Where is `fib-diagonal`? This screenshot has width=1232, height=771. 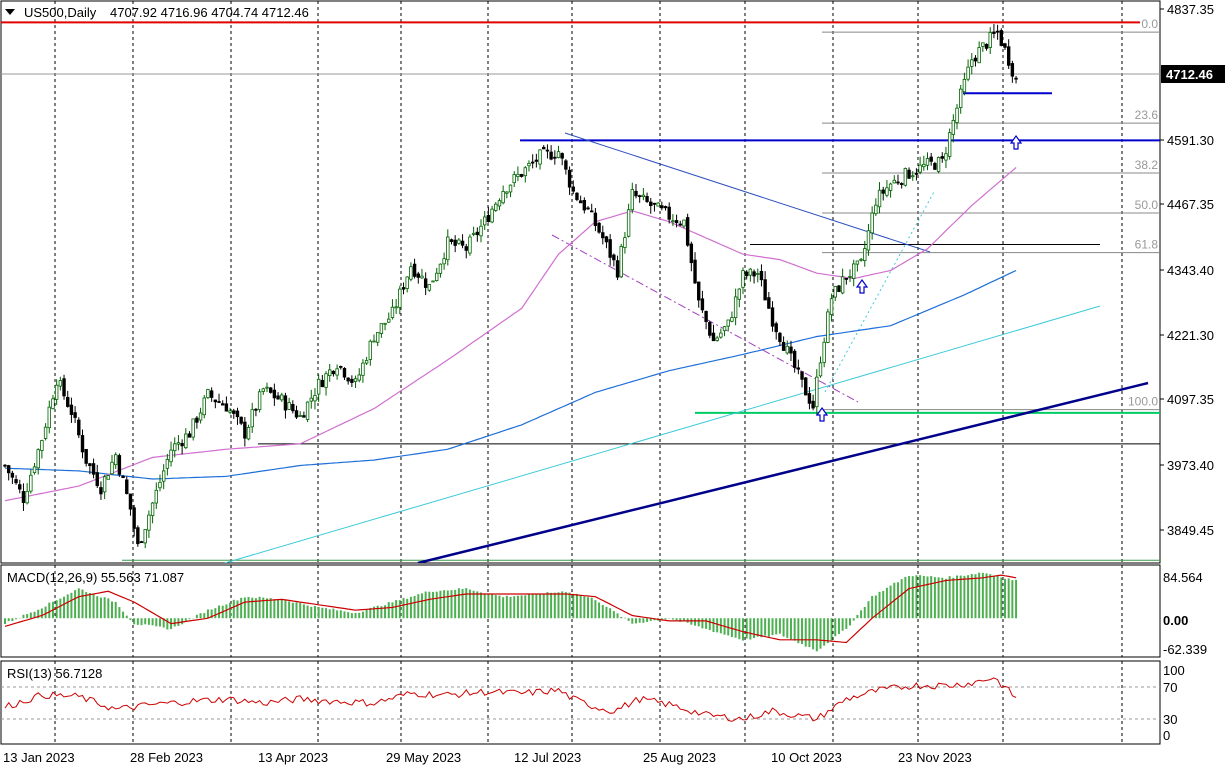 fib-diagonal is located at coordinates (880, 291).